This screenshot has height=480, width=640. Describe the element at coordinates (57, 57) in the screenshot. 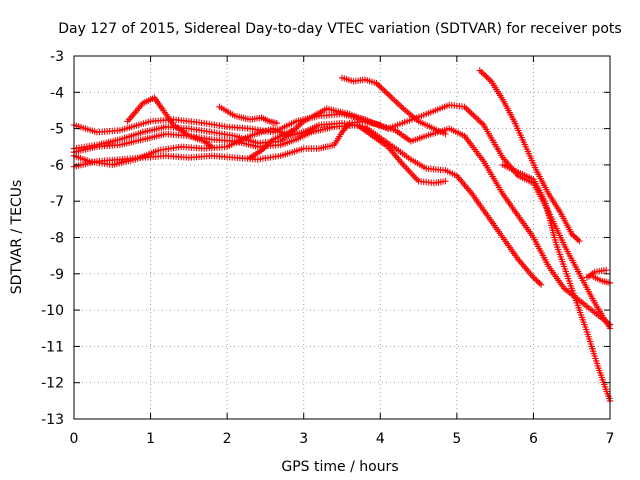

I see `y-tick-label: -3` at that location.